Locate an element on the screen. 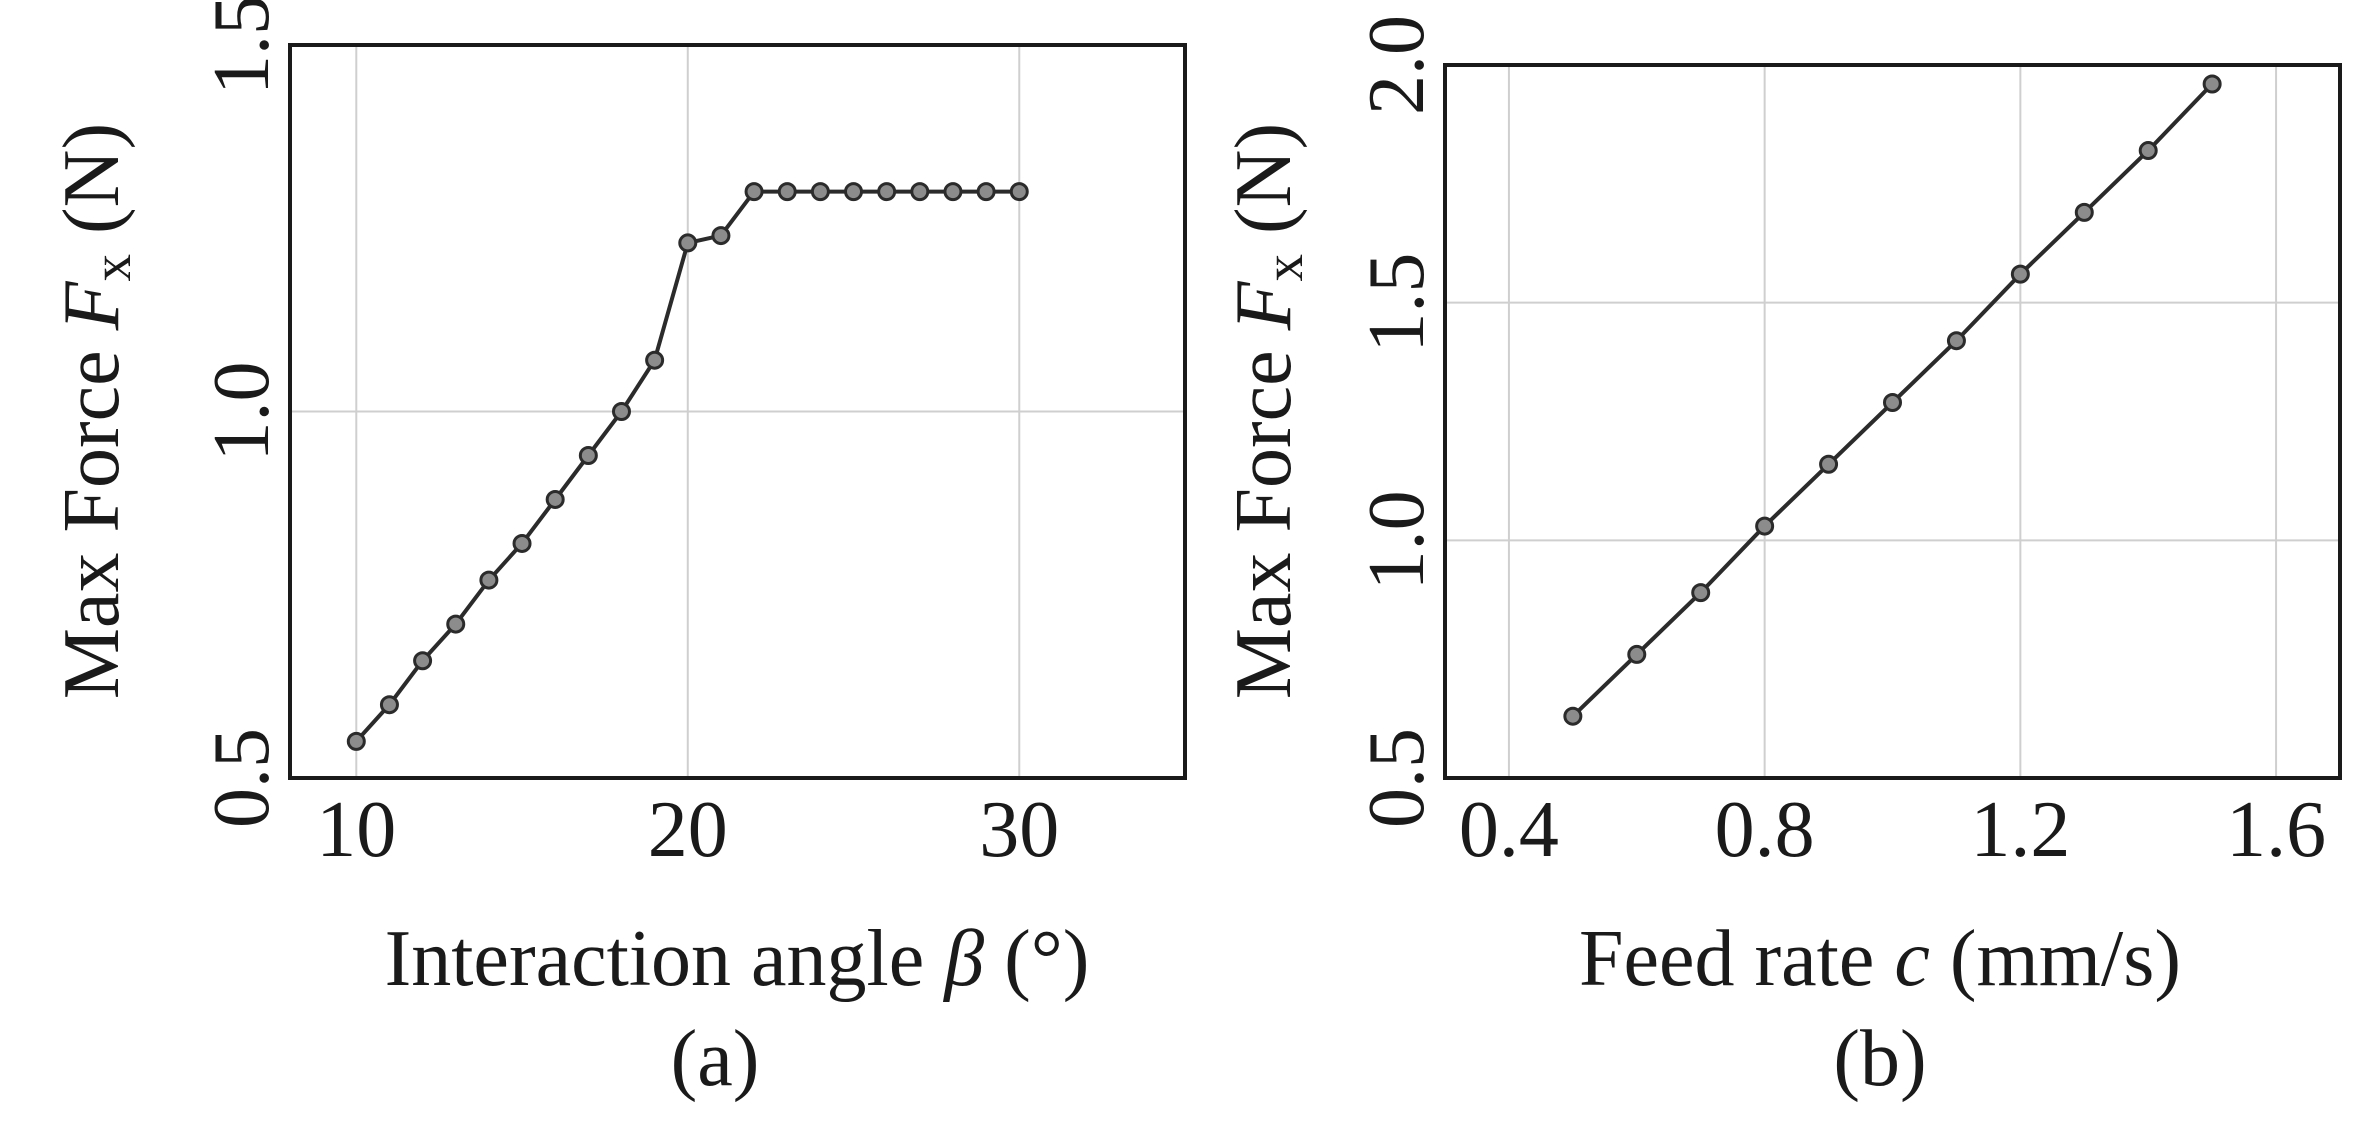 The height and width of the screenshot is (1129, 2375). x-tick-label: 0.4 is located at coordinates (1509, 830).